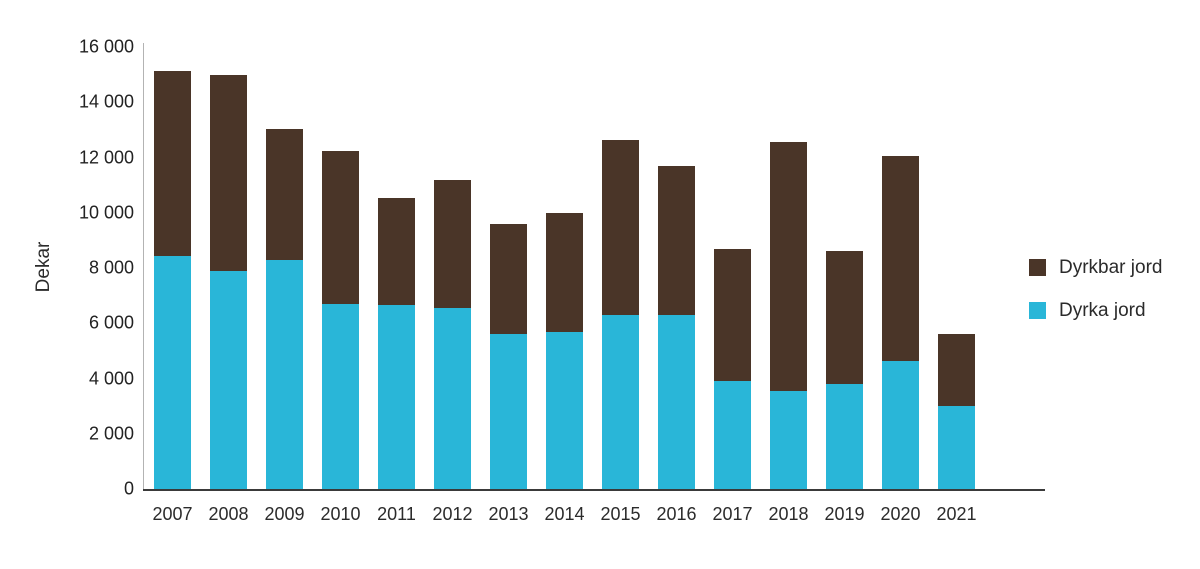 This screenshot has width=1200, height=569. Describe the element at coordinates (1102, 310) in the screenshot. I see `legend-label: Dyrka jord` at that location.